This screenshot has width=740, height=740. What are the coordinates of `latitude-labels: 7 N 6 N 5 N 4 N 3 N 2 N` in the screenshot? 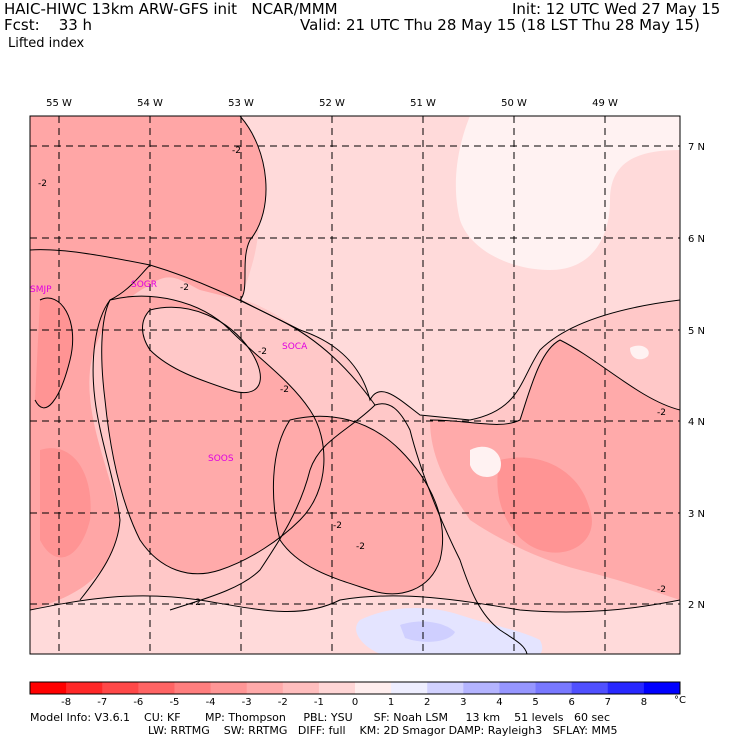 It's located at (696, 376).